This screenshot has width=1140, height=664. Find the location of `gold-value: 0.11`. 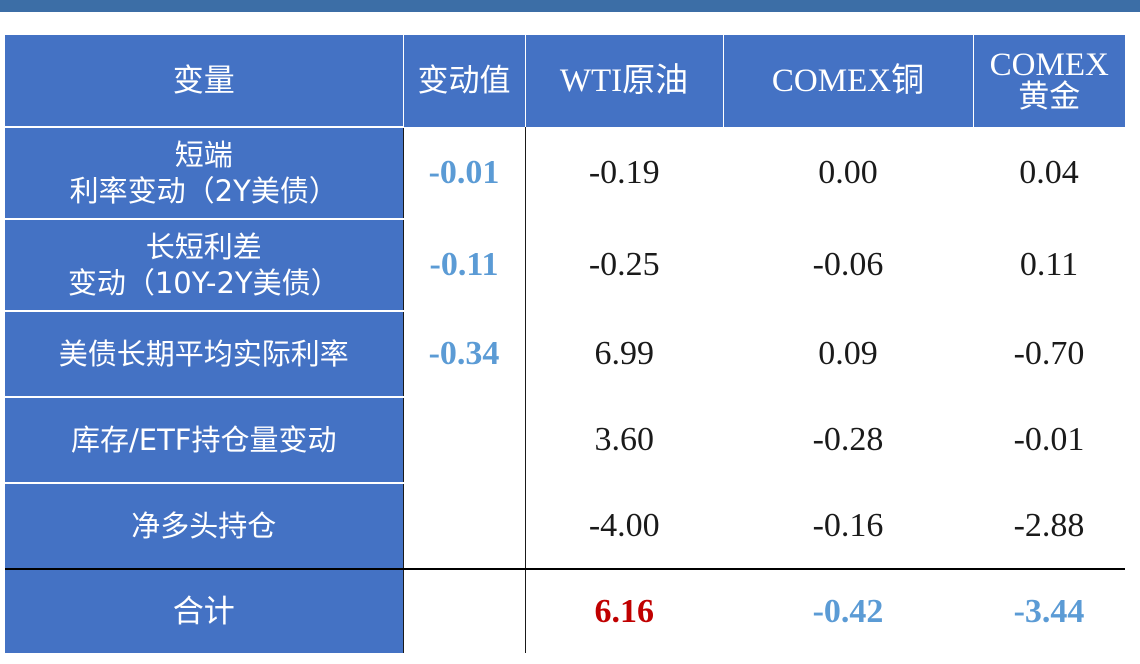

gold-value: 0.11 is located at coordinates (1049, 264).